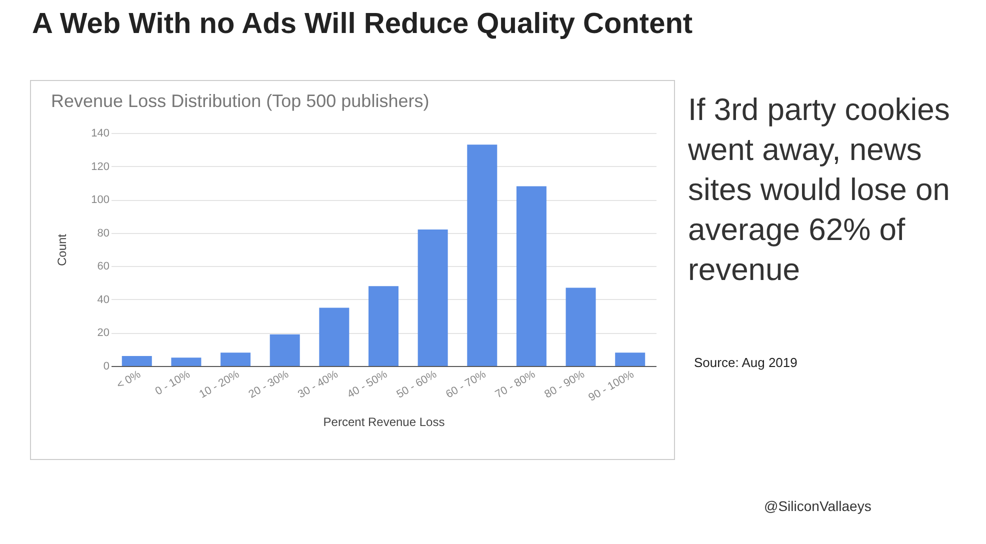  Describe the element at coordinates (818, 506) in the screenshot. I see `text: @SiliconVallaeys` at that location.